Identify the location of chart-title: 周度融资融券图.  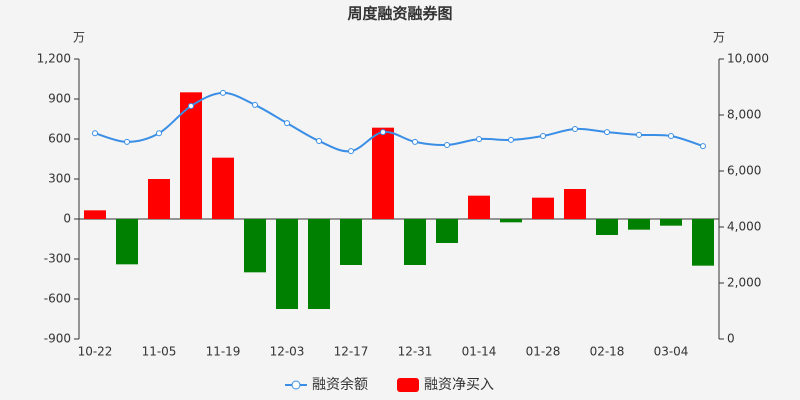
(399, 14).